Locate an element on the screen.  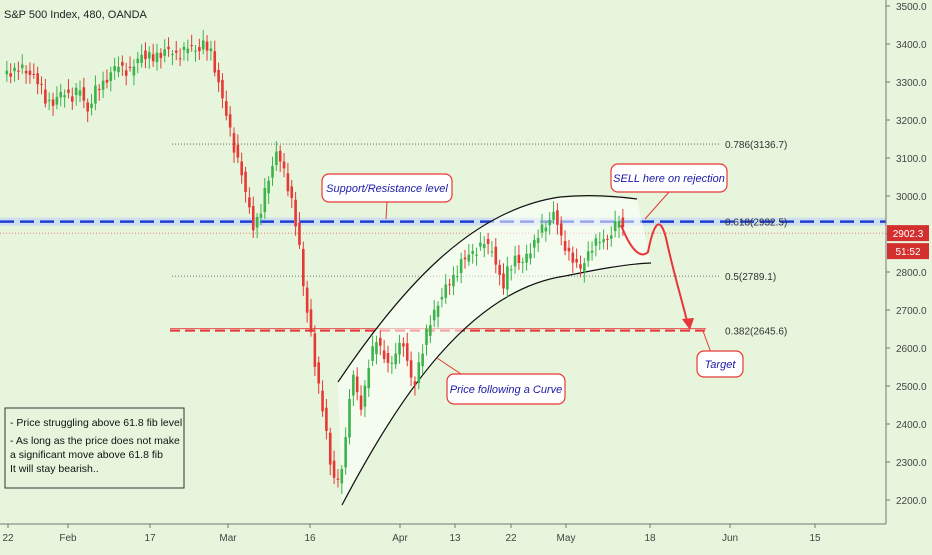
current-price-badge-text: 2902.3 is located at coordinates (908, 234).